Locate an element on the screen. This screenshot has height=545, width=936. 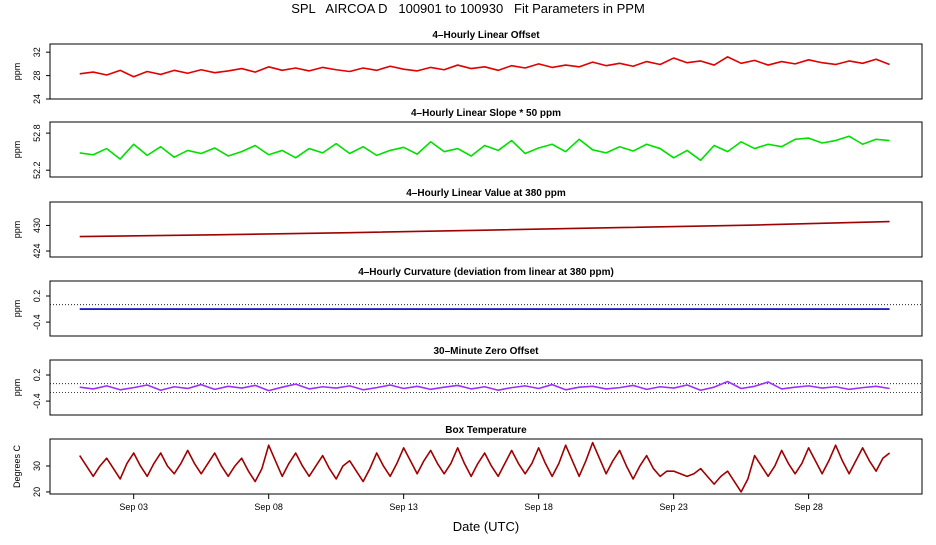
panel-title: 4–Hourly Linear Value at 380 ppm is located at coordinates (486, 193).